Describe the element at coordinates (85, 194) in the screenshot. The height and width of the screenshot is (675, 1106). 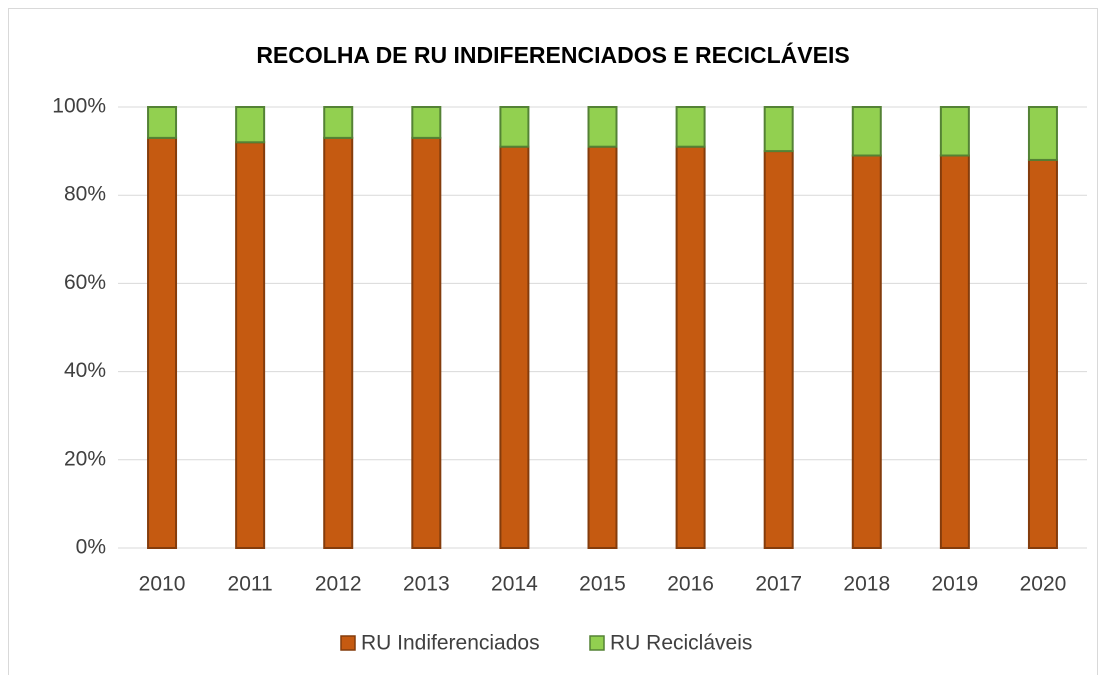
I see `y-tick-label: 80%` at that location.